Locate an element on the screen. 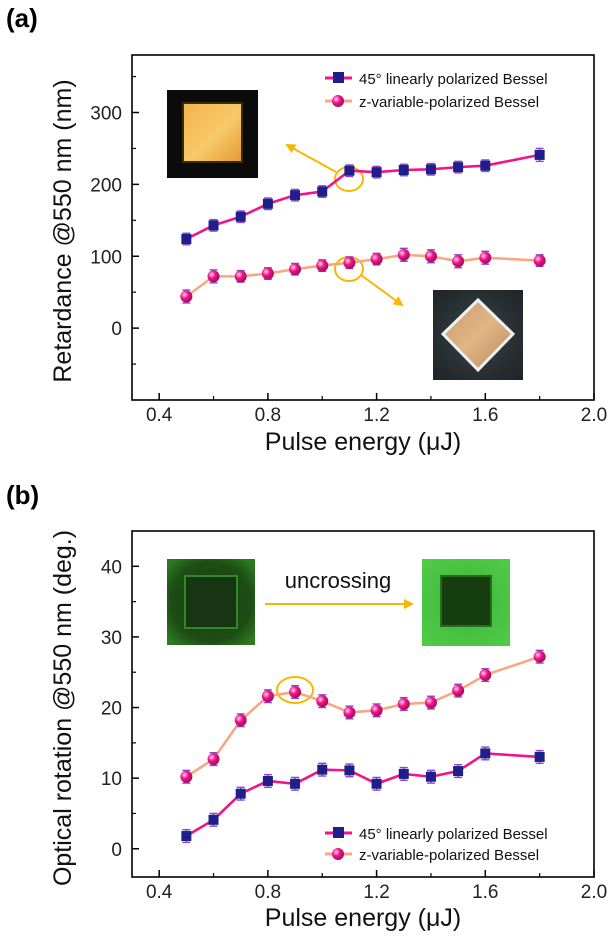 The width and height of the screenshot is (609, 944). inset-image-left is located at coordinates (211, 602).